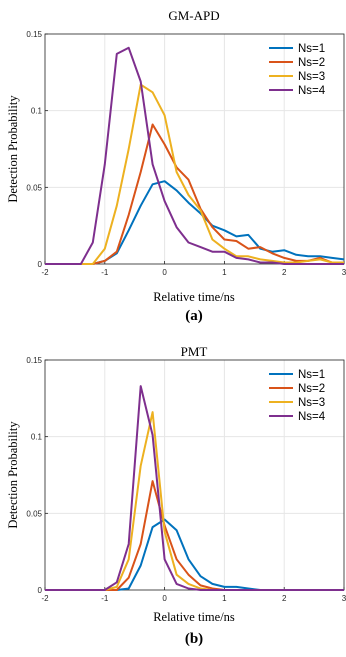 The width and height of the screenshot is (346, 657). I want to click on panel-label: (a), so click(194, 316).